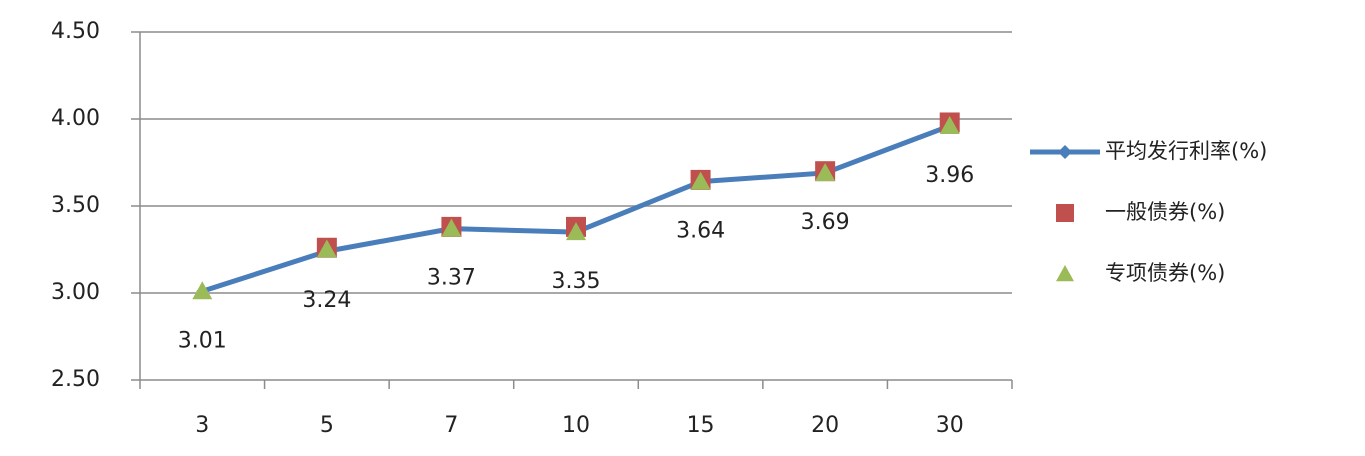  I want to click on y-tick-label: 3.00, so click(75, 292).